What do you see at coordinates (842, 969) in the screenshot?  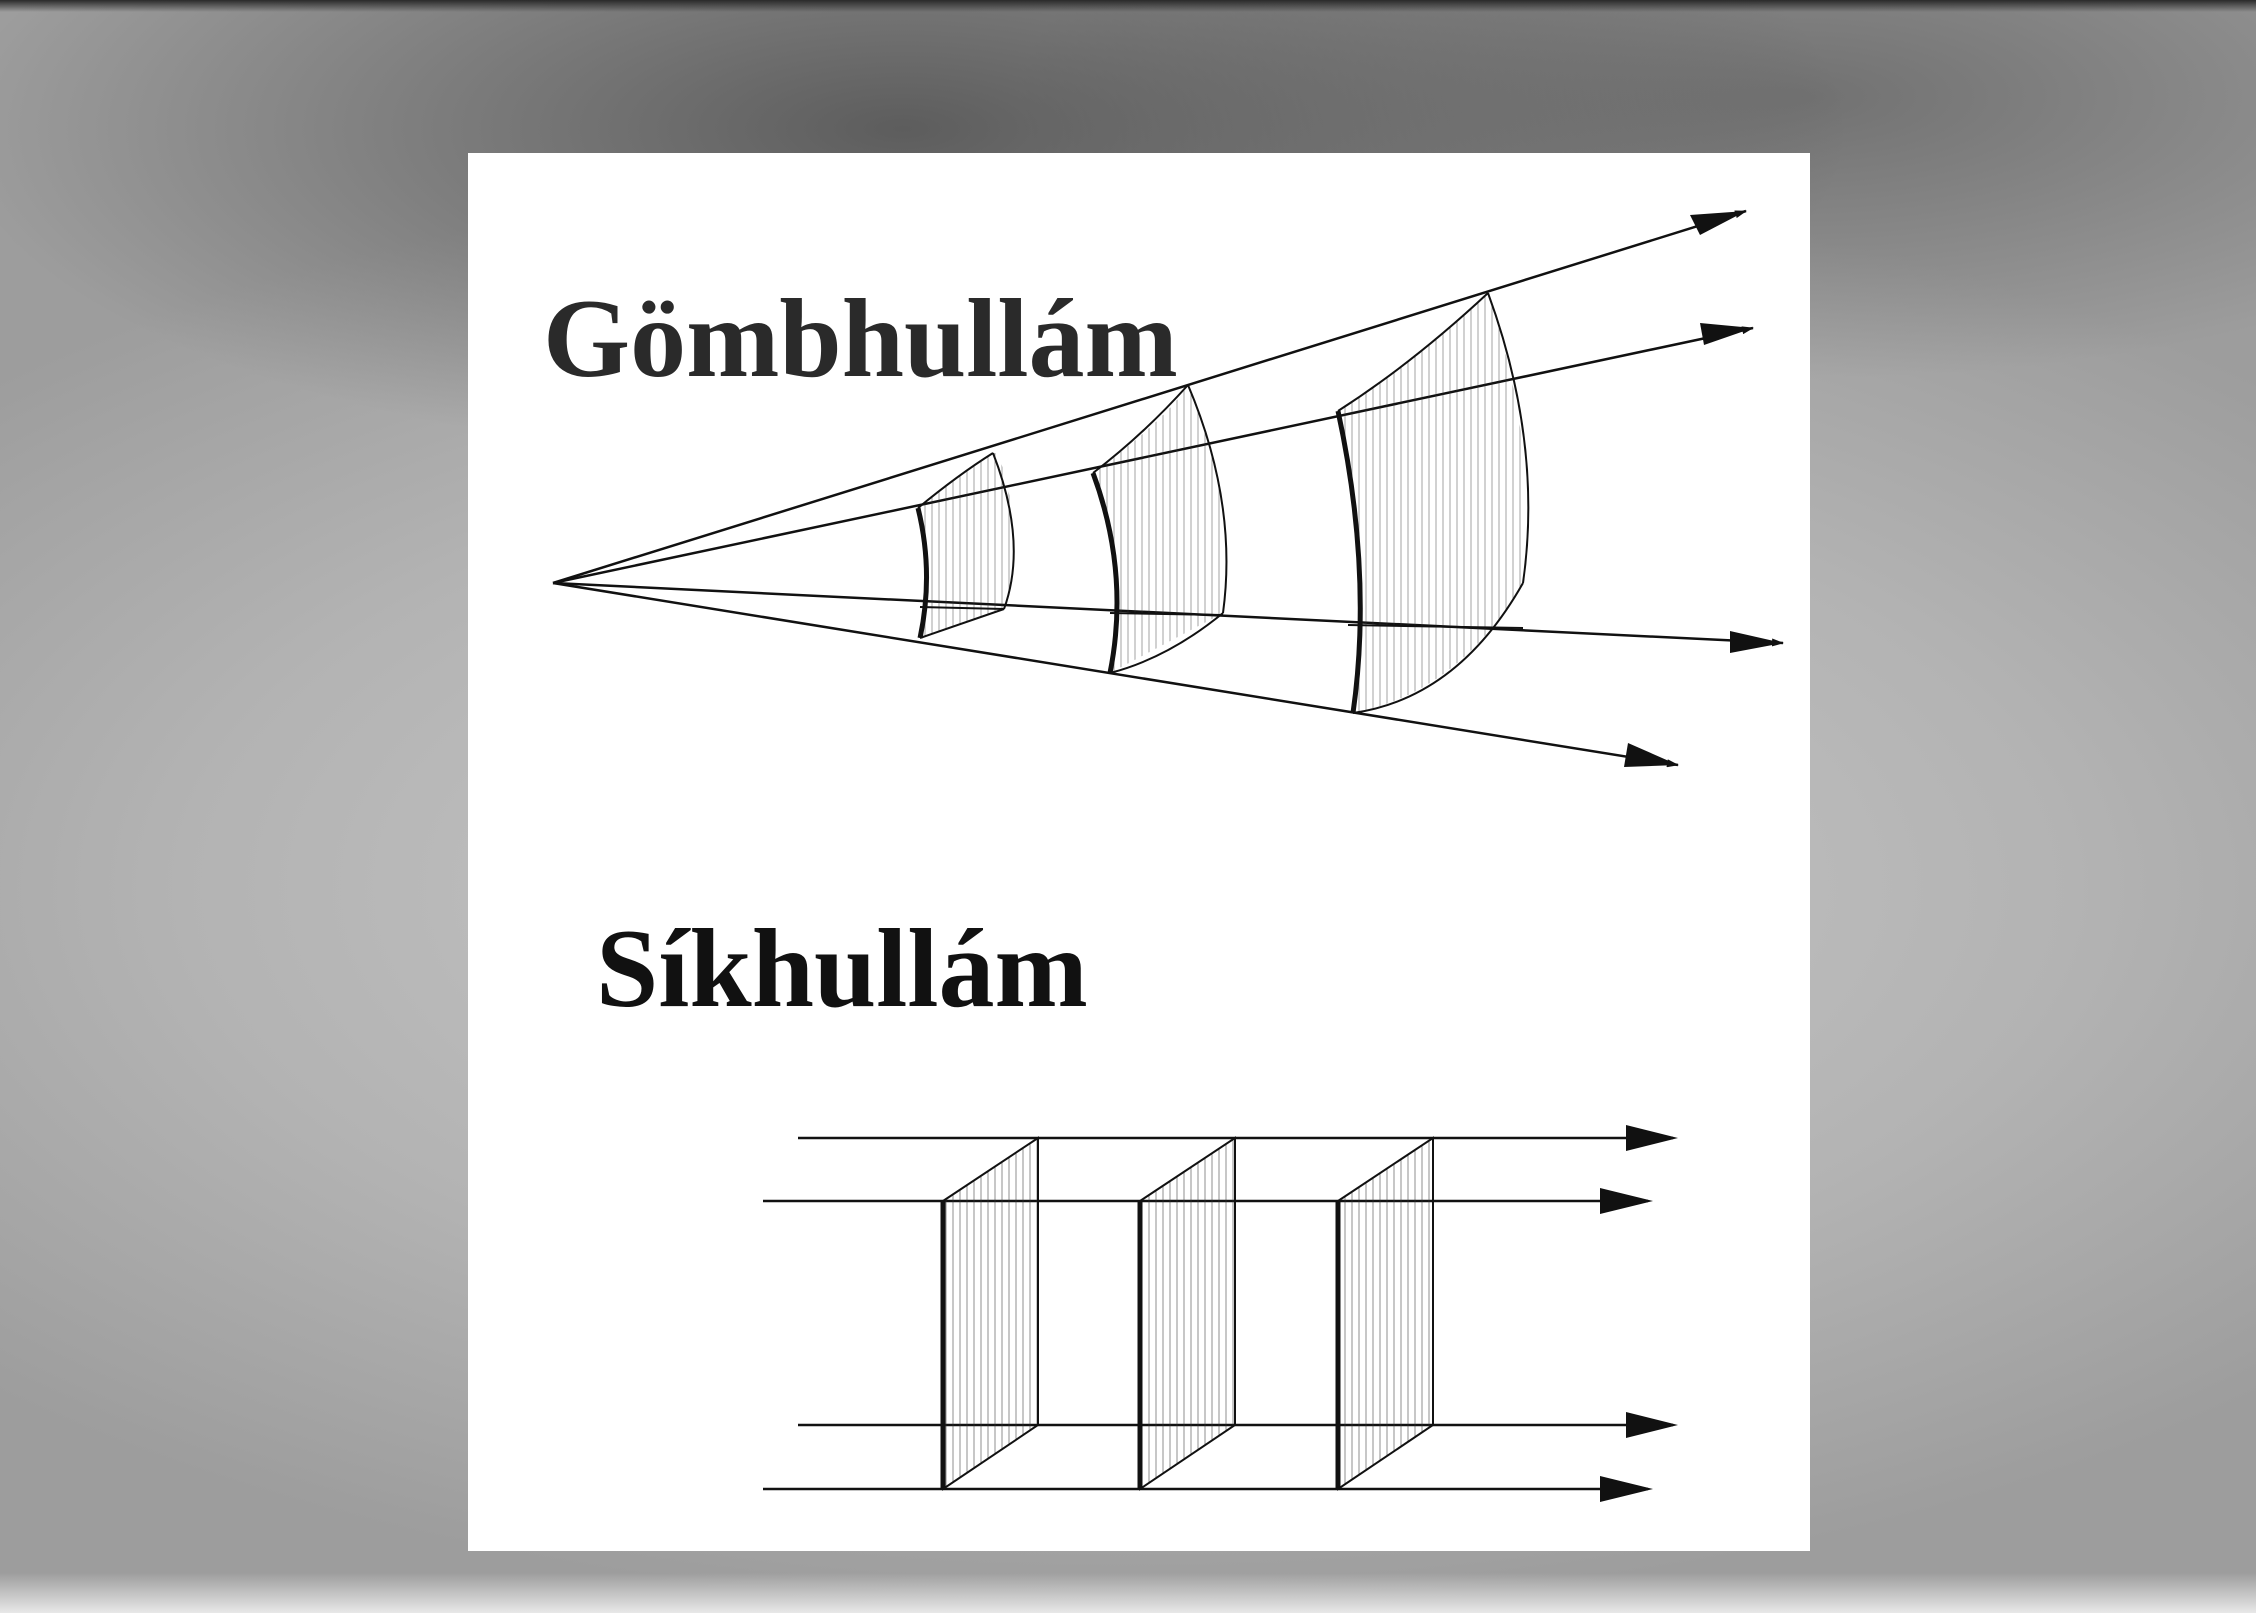 I see `plane-wave-label: Síkhullám` at bounding box center [842, 969].